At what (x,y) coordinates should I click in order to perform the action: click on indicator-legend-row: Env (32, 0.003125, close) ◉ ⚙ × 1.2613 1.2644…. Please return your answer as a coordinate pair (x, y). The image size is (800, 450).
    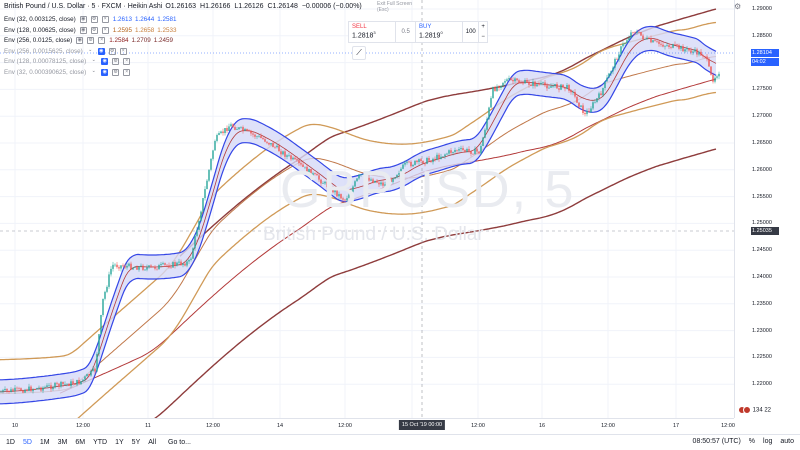
    Looking at the image, I should click on (92, 19).